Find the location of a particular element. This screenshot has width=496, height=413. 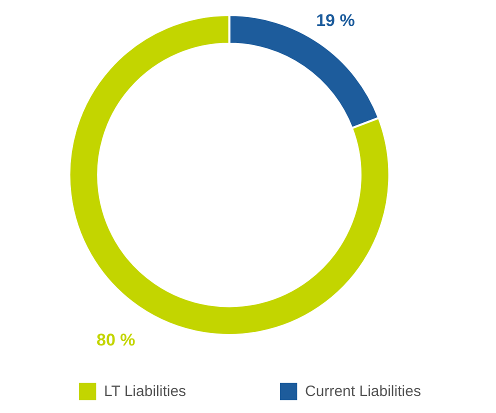

data-label: 80 % is located at coordinates (116, 340).